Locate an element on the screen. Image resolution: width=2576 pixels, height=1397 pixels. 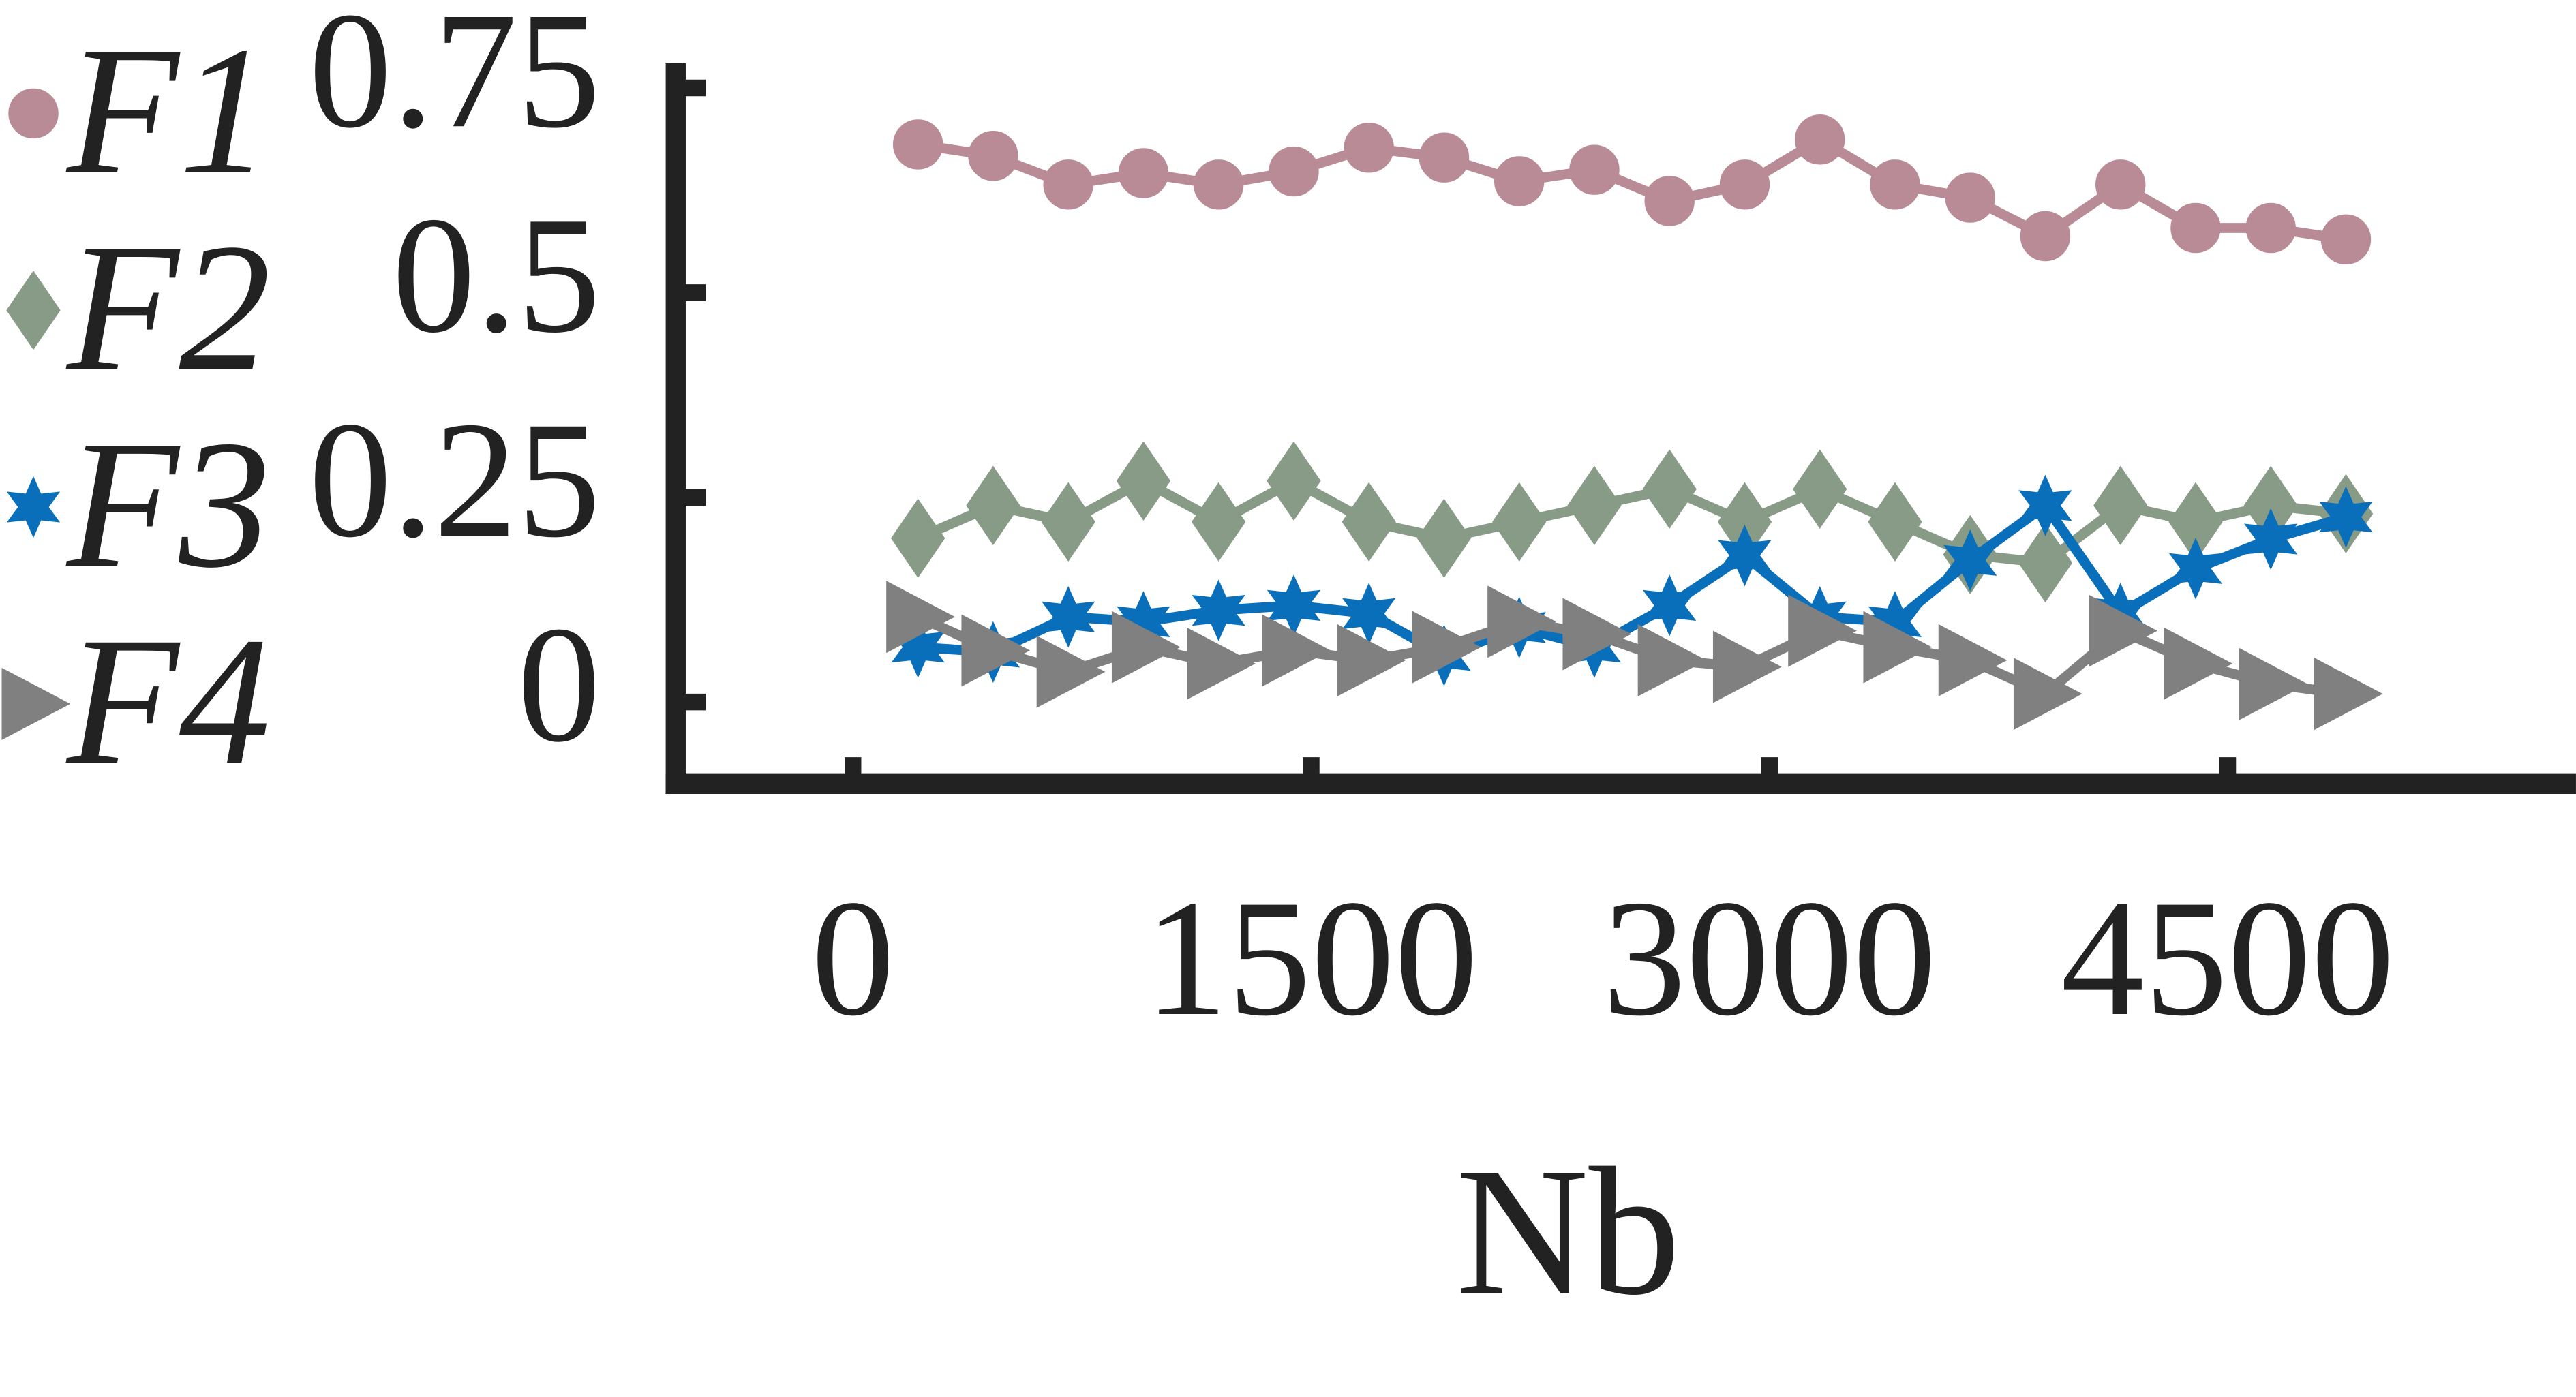
x-tick-label: 0 is located at coordinates (852, 957).